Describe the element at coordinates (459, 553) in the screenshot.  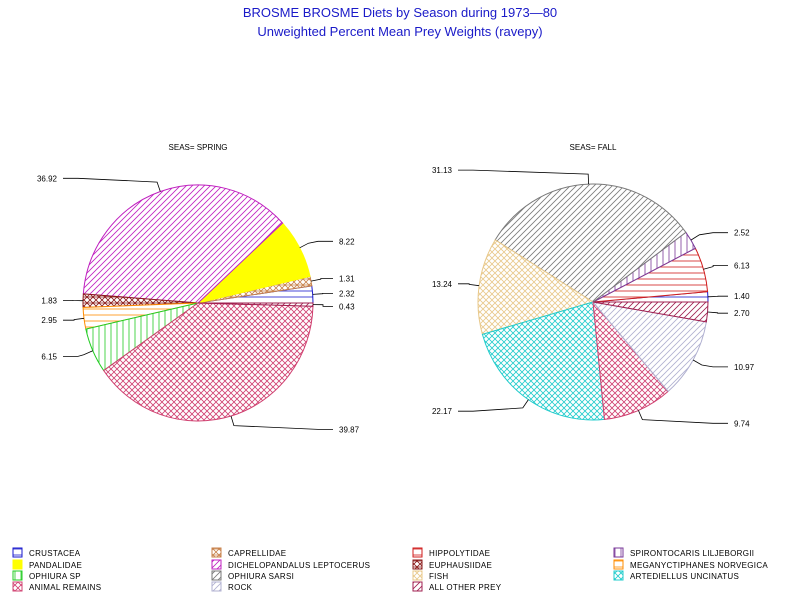
I see `legend-label: HIPPOLYTIDAE` at that location.